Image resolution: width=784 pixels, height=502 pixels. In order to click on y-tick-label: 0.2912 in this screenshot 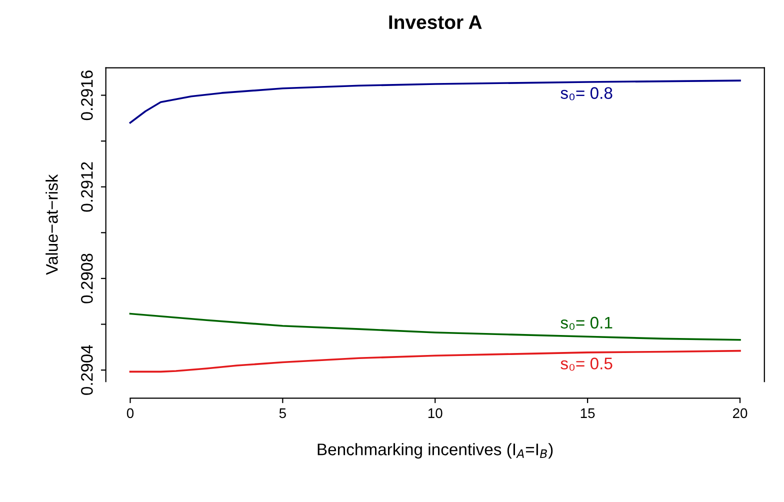, I will do `click(87, 187)`.